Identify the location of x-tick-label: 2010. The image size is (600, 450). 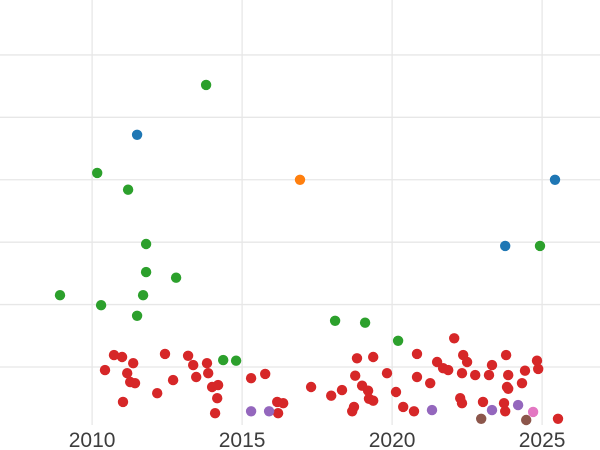
(92, 439).